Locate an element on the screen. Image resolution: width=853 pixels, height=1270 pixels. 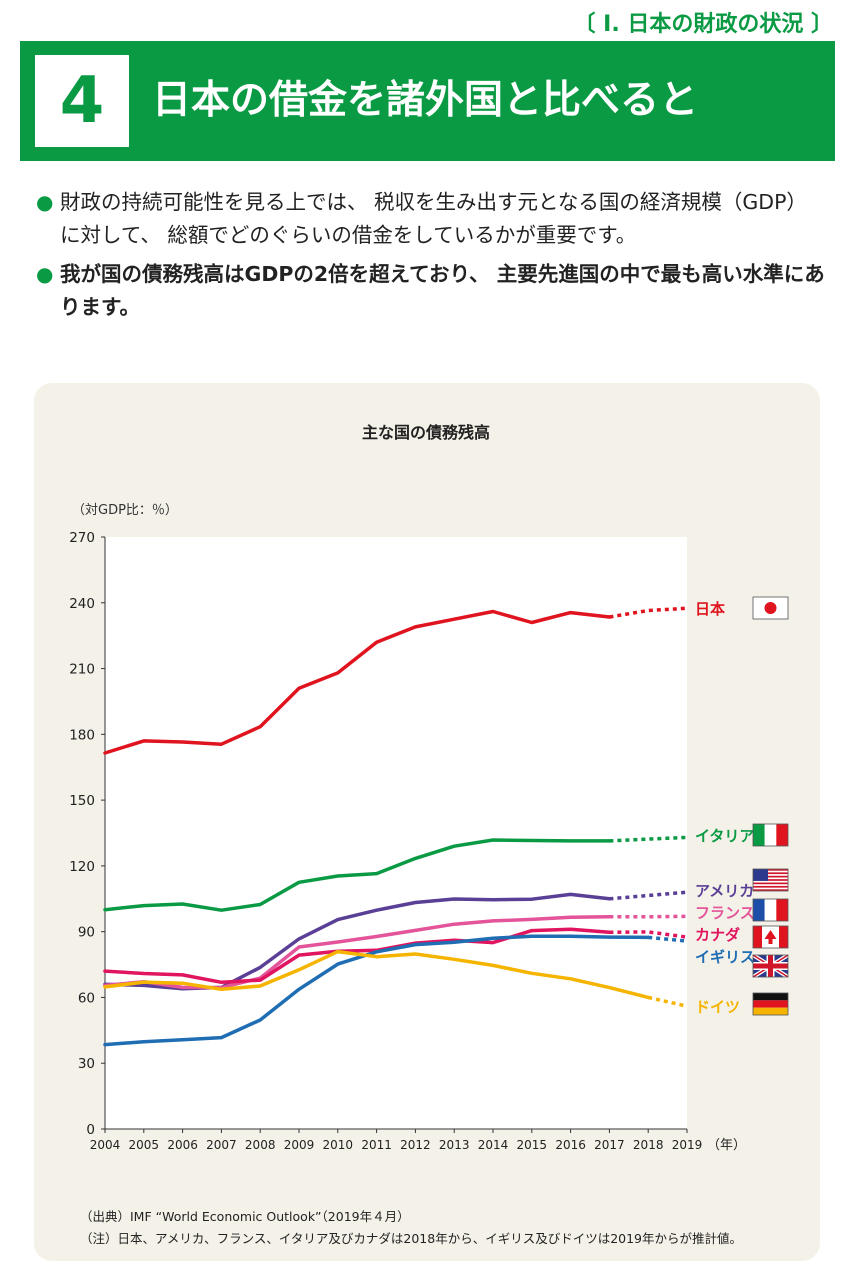
x-tick-label: 2017 is located at coordinates (609, 1145).